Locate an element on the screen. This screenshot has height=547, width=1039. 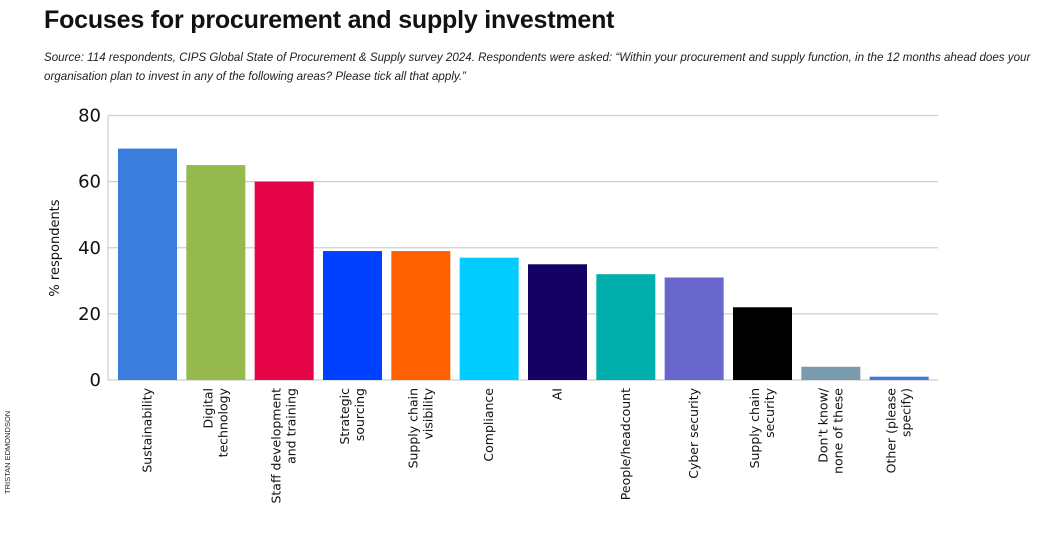
x-tick-label: Staff development is located at coordinates (276, 446).